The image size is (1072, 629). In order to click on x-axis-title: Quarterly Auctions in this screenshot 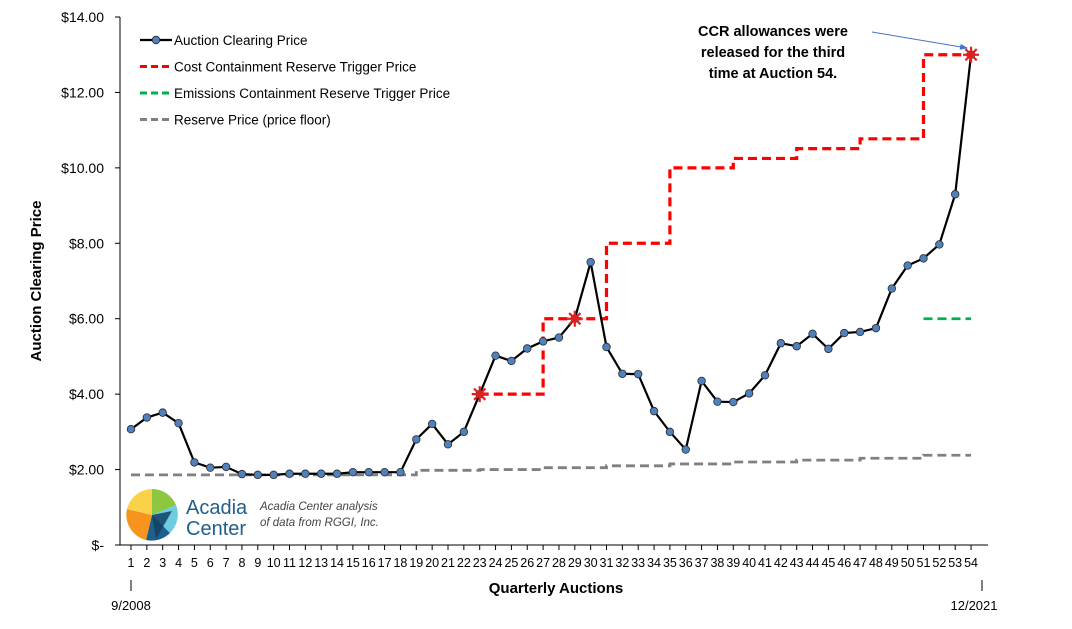, I will do `click(556, 588)`.